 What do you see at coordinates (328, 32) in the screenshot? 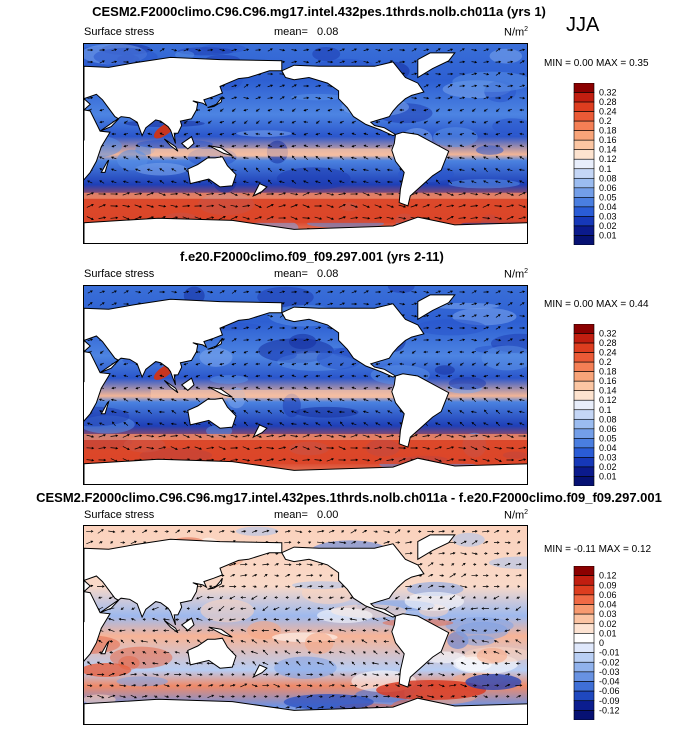
I see `panel1-mean: 0.08` at bounding box center [328, 32].